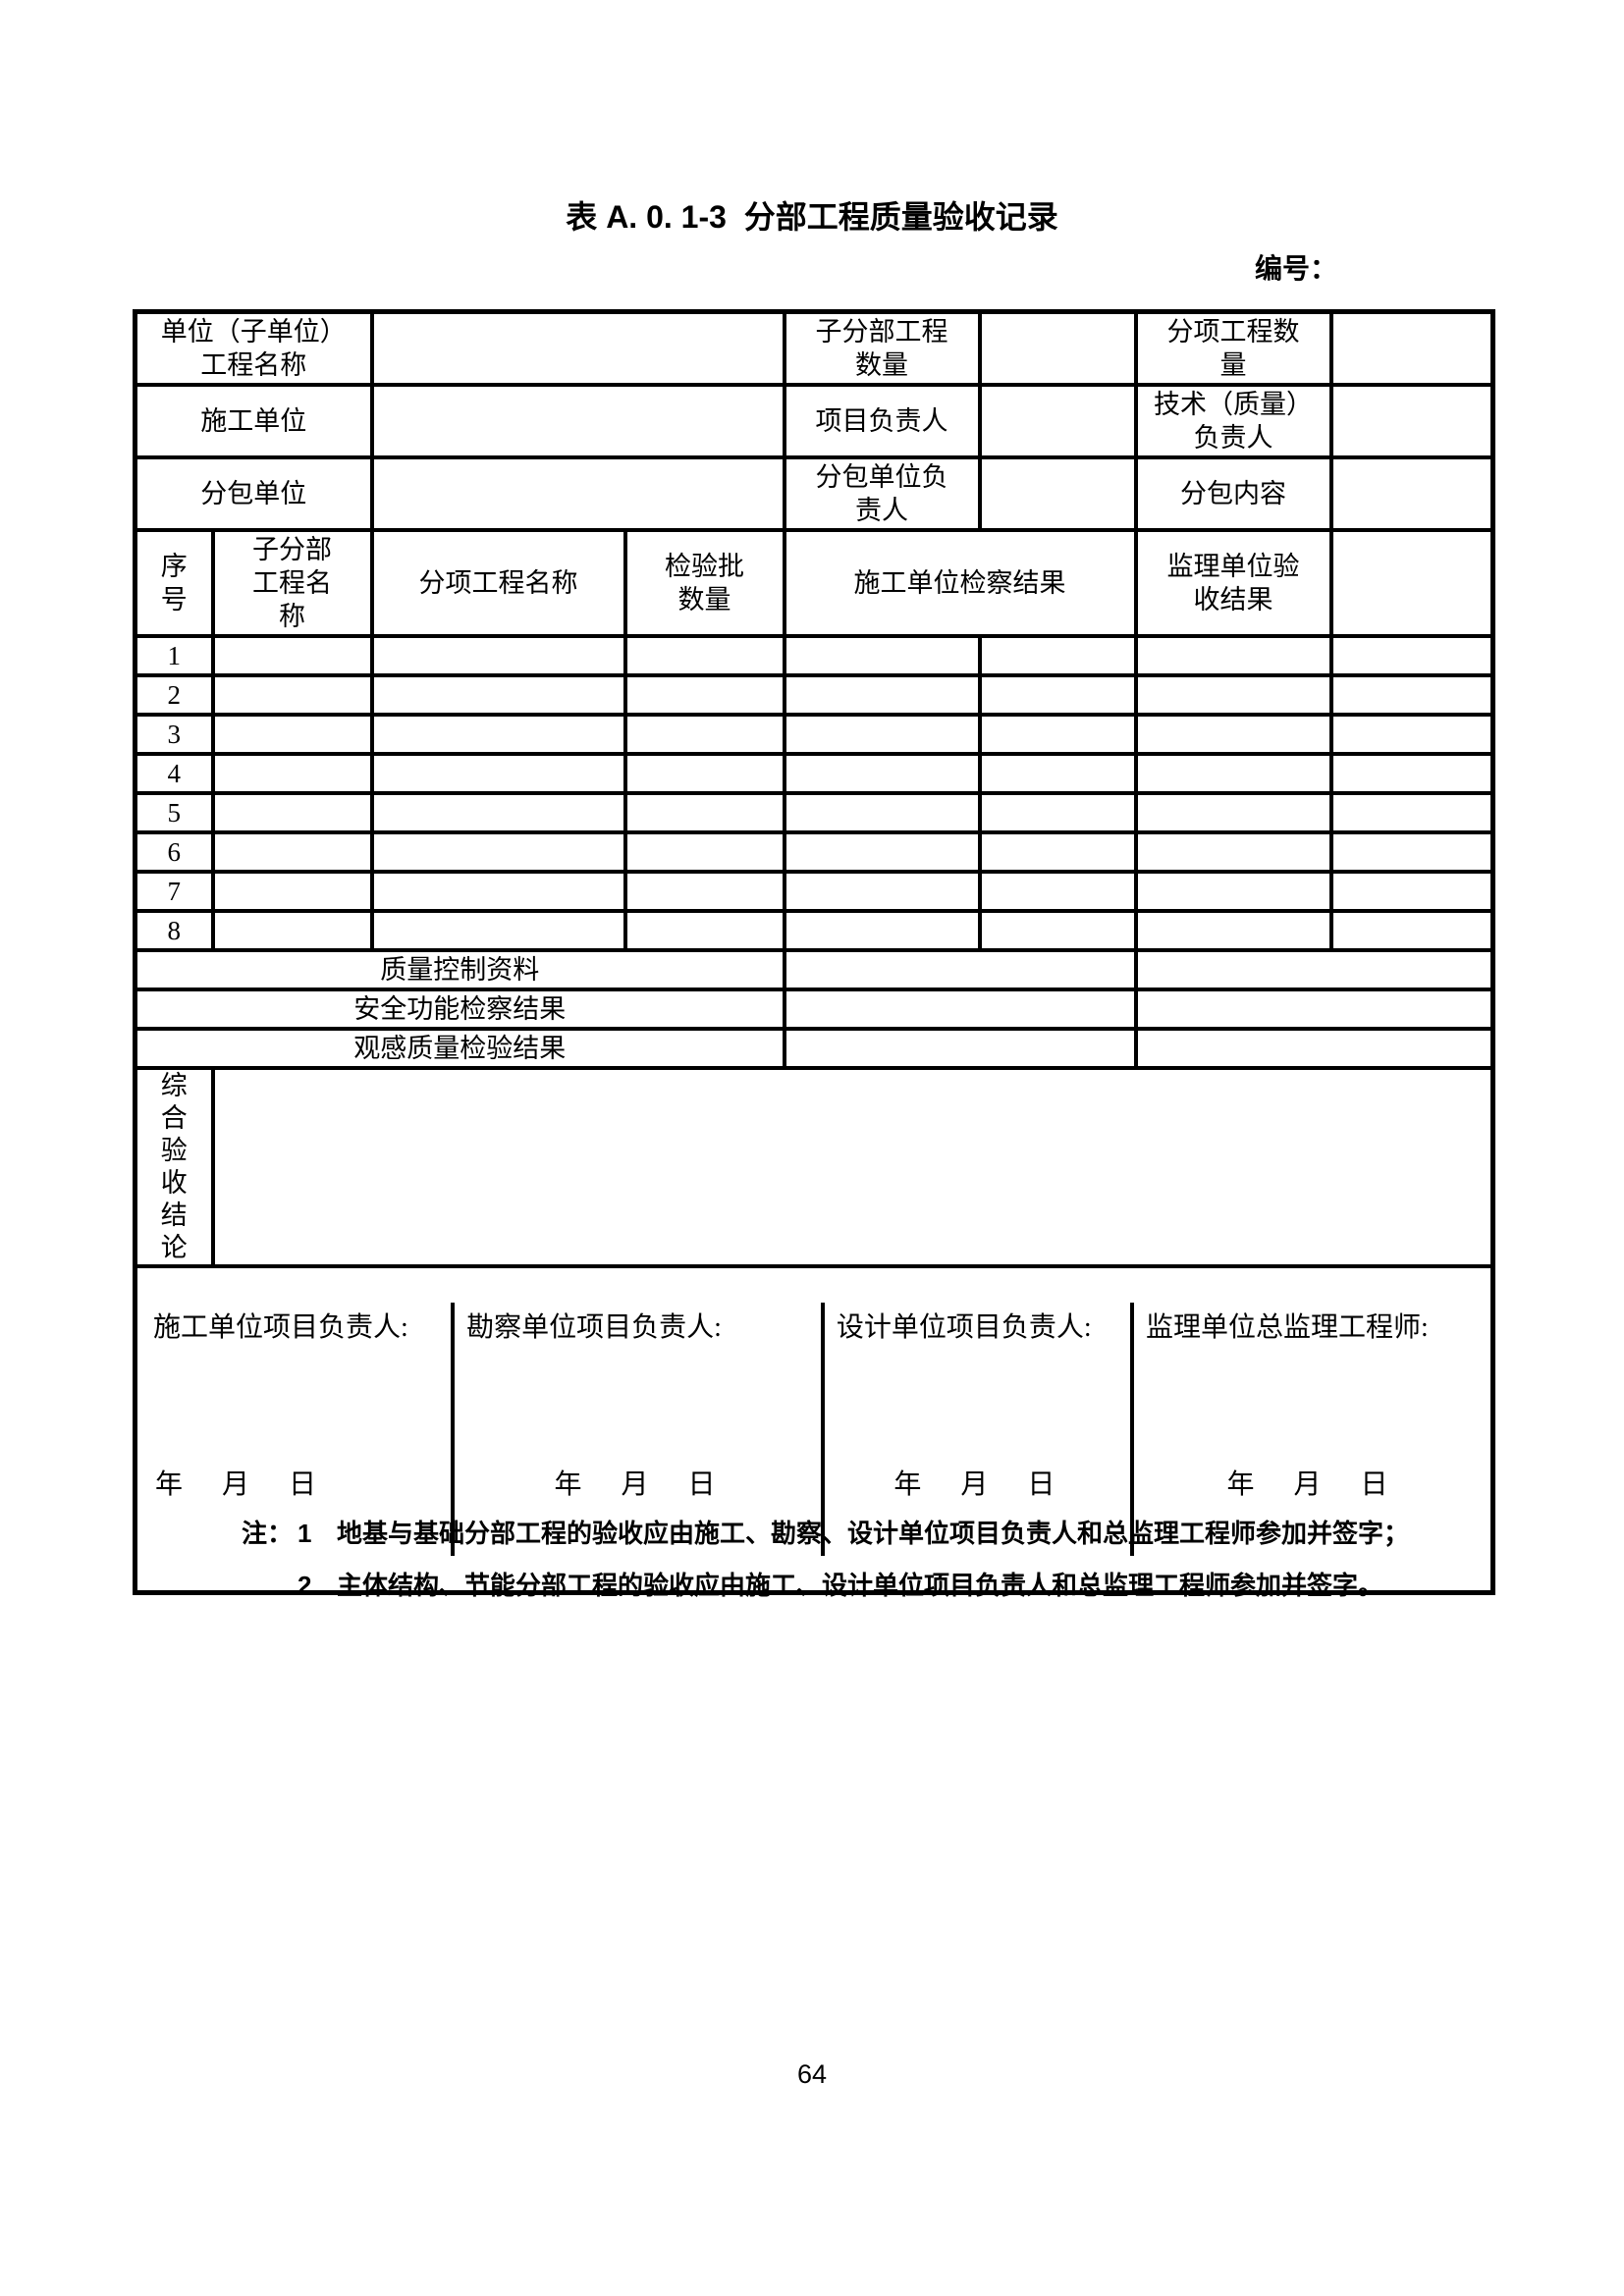 The width and height of the screenshot is (1624, 2296). I want to click on construction-unit-label: 施工单位, so click(253, 421).